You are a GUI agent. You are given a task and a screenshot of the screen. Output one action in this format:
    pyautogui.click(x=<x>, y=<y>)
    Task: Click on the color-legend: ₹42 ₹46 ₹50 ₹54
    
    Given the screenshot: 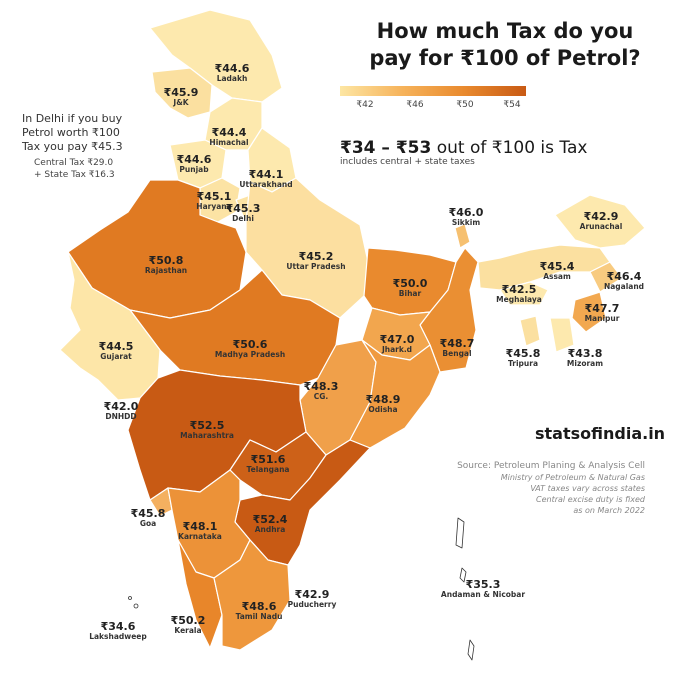 What is the action you would take?
    pyautogui.click(x=433, y=98)
    